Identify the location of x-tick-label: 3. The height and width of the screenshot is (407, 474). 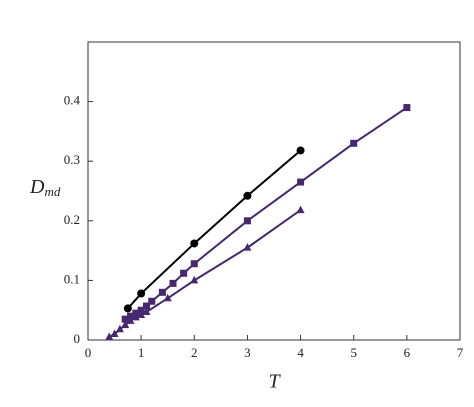
(247, 352).